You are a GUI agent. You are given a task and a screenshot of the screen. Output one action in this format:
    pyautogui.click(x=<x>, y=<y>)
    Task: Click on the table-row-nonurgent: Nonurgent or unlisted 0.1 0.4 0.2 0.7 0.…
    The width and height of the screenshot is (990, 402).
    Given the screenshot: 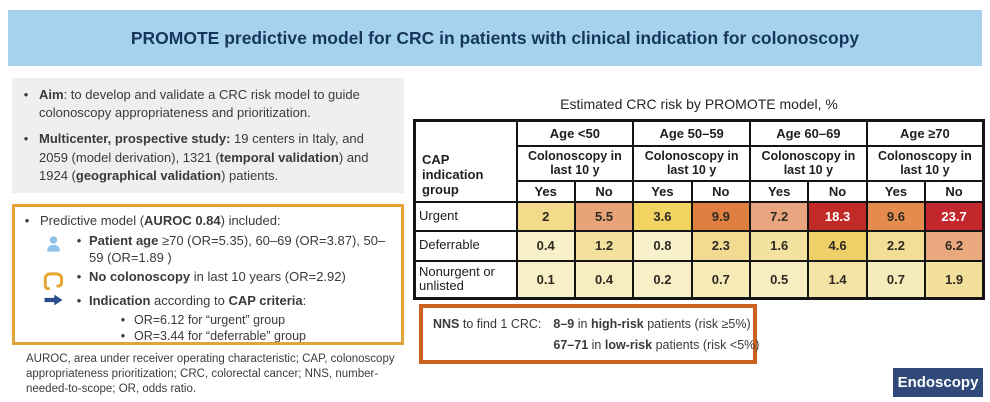 What is the action you would take?
    pyautogui.click(x=699, y=279)
    